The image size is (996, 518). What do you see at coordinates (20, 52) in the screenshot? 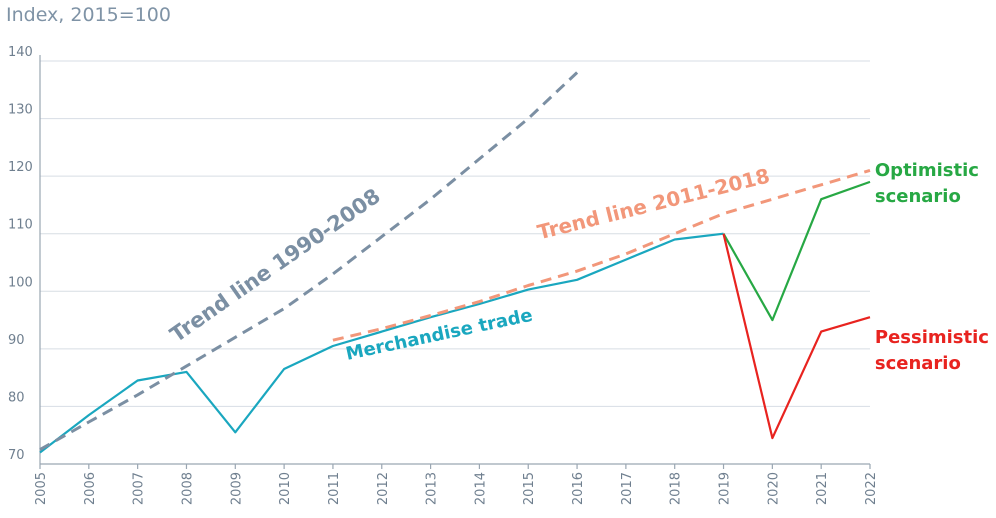
I see `y-tick-label: 140` at bounding box center [20, 52].